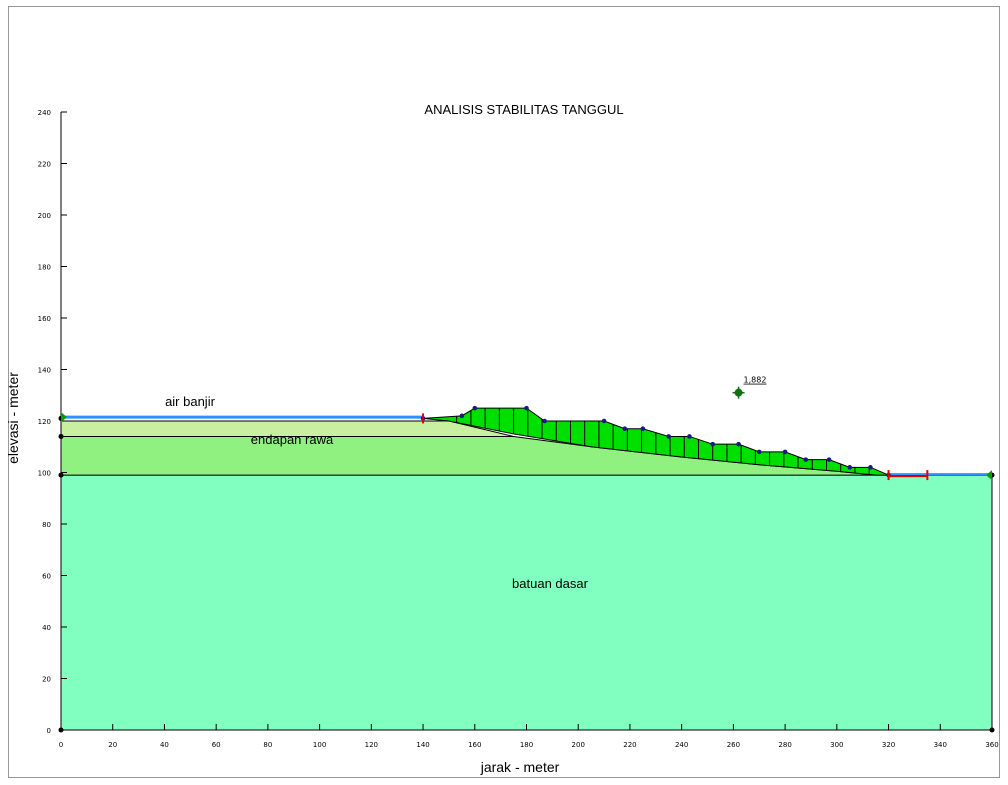  I want to click on x-tick-label: 60, so click(216, 745).